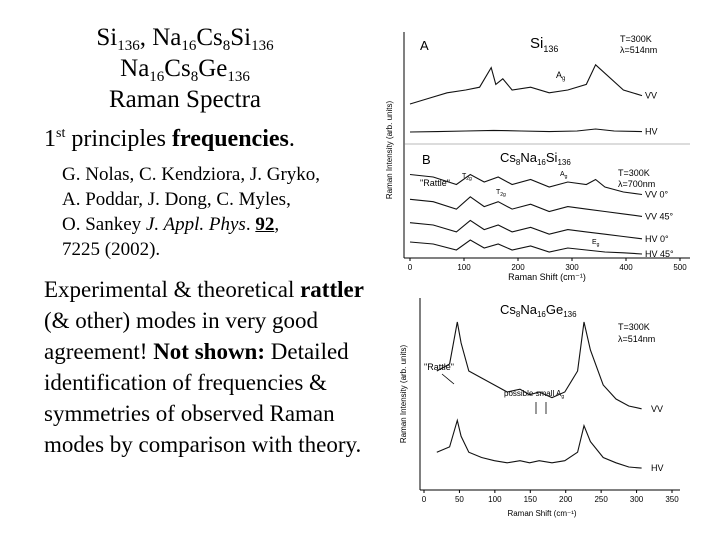 The height and width of the screenshot is (540, 720). What do you see at coordinates (459, 499) in the screenshot?
I see `figure-ge-tick-label-50: 50` at bounding box center [459, 499].